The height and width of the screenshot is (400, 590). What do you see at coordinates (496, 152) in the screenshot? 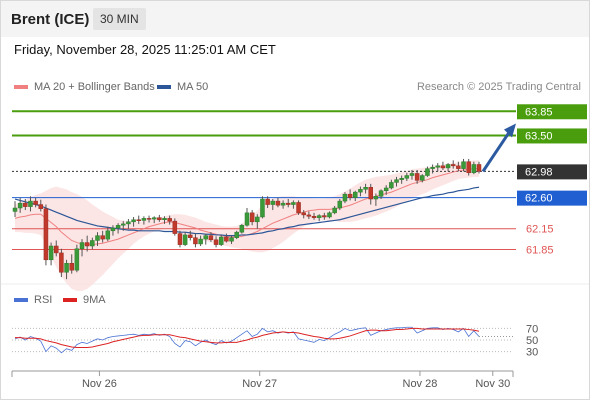
I see `forecast-arrow-shaft` at bounding box center [496, 152].